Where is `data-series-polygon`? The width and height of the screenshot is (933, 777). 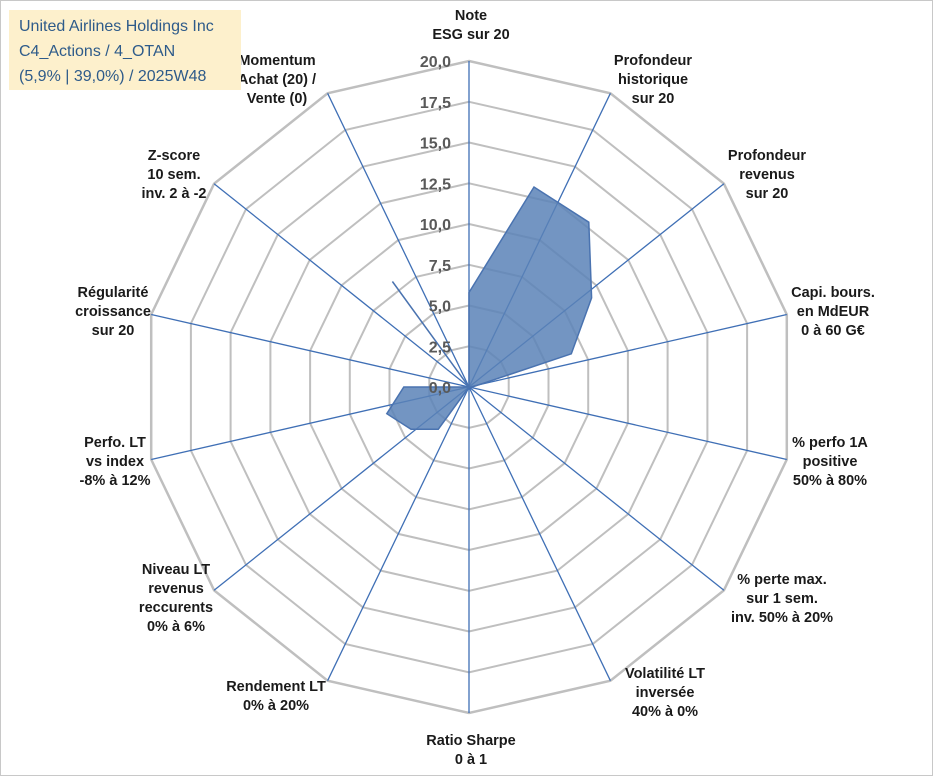
data-series-polygon is located at coordinates (489, 307).